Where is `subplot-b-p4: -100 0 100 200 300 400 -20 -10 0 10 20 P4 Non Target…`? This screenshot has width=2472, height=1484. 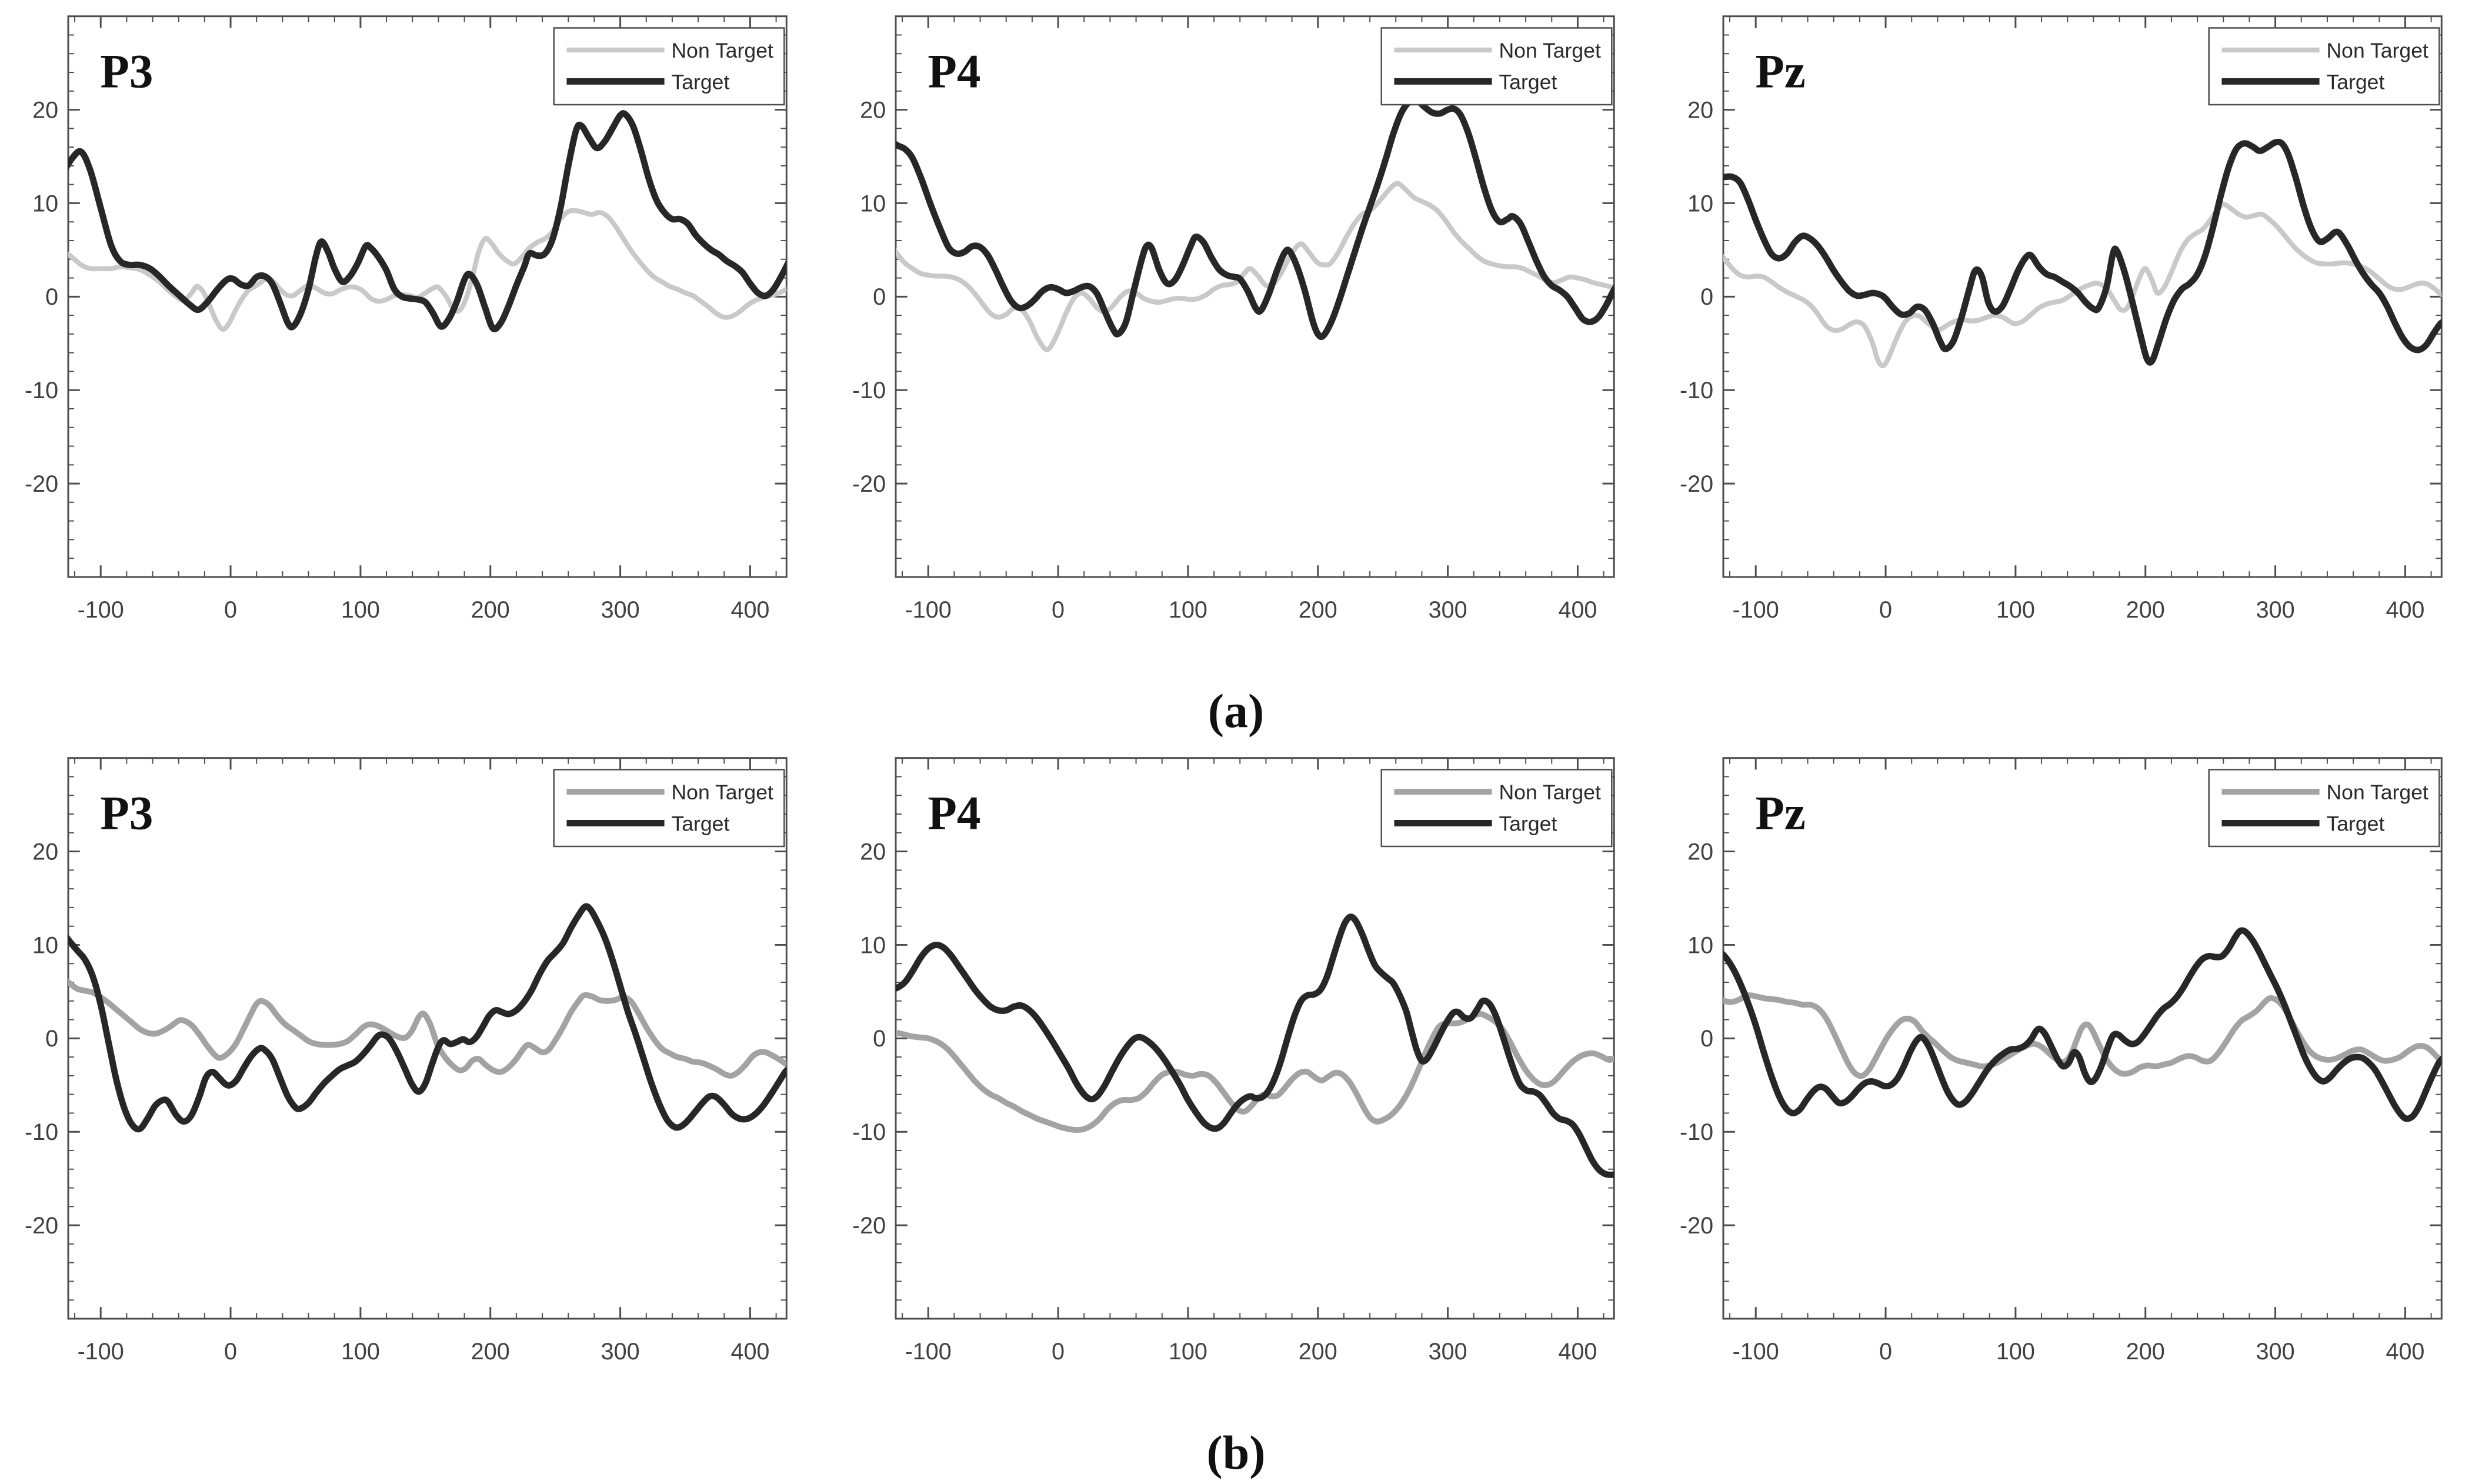
subplot-b-p4: -100 0 100 200 300 400 -20 -10 0 10 20 P4 Non Target… is located at coordinates (1236, 1082).